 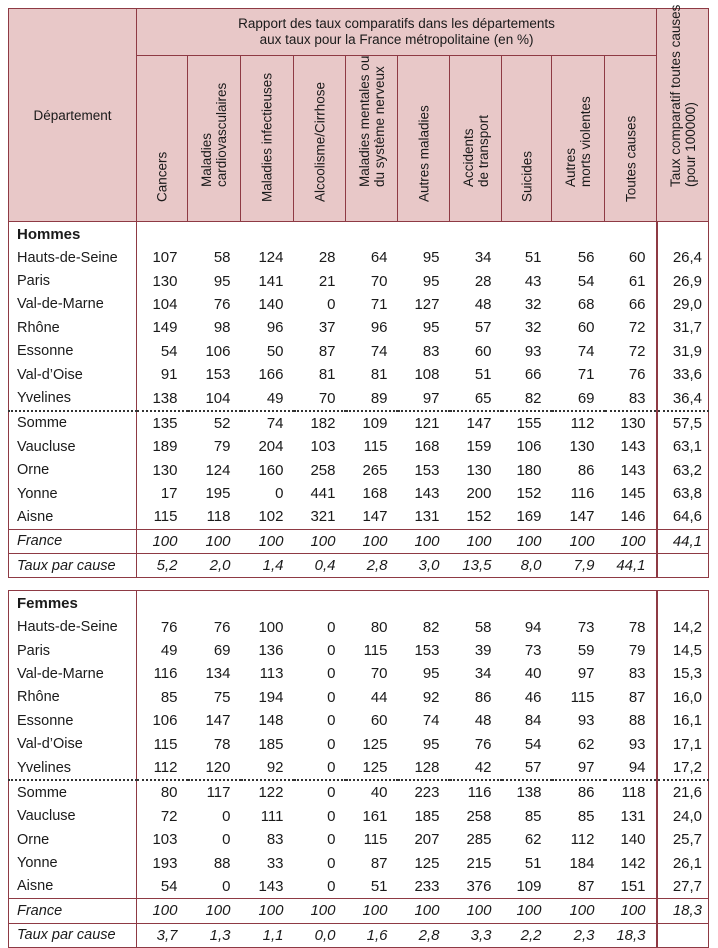 What do you see at coordinates (427, 863) in the screenshot?
I see `value-cell: 125` at bounding box center [427, 863].